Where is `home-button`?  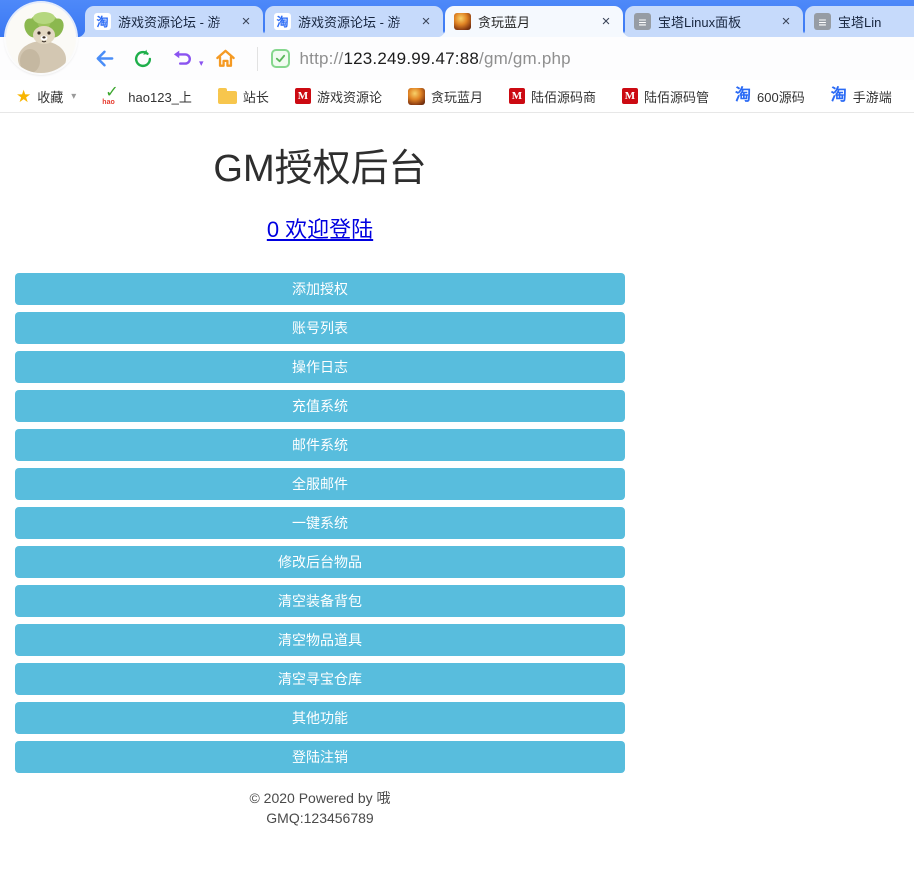
home-button is located at coordinates (226, 59).